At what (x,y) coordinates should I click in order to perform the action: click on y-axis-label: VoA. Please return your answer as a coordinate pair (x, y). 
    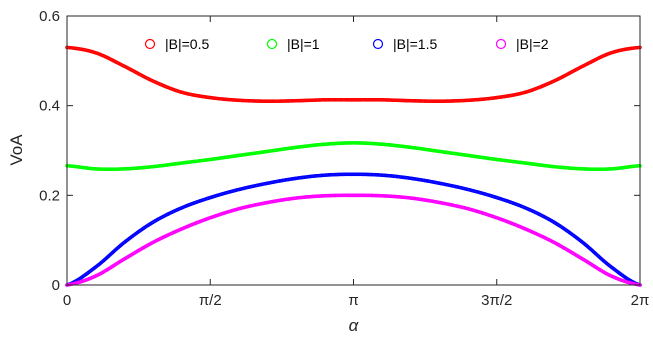
    Looking at the image, I should click on (16, 150).